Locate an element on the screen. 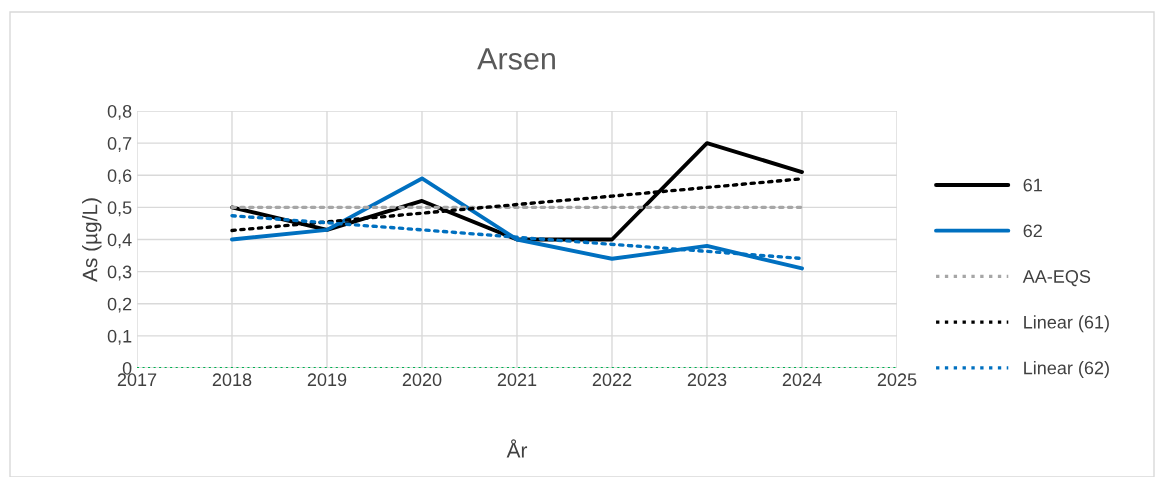  x-tick-label: 2025 is located at coordinates (897, 380).